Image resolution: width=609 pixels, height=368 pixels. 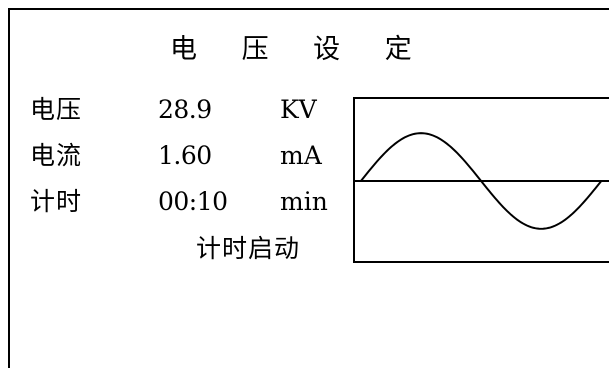 What do you see at coordinates (298, 109) in the screenshot?
I see `voltage-unit: KV` at bounding box center [298, 109].